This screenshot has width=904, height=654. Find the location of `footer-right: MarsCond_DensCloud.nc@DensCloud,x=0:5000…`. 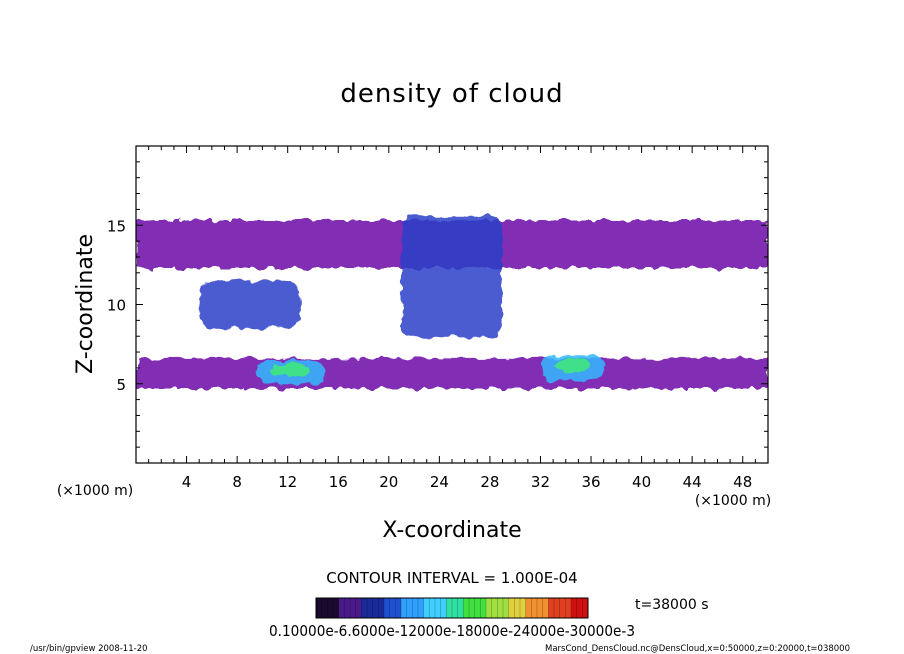

footer-right: MarsCond_DensCloud.nc@DensCloud,x=0:5000… is located at coordinates (697, 649).